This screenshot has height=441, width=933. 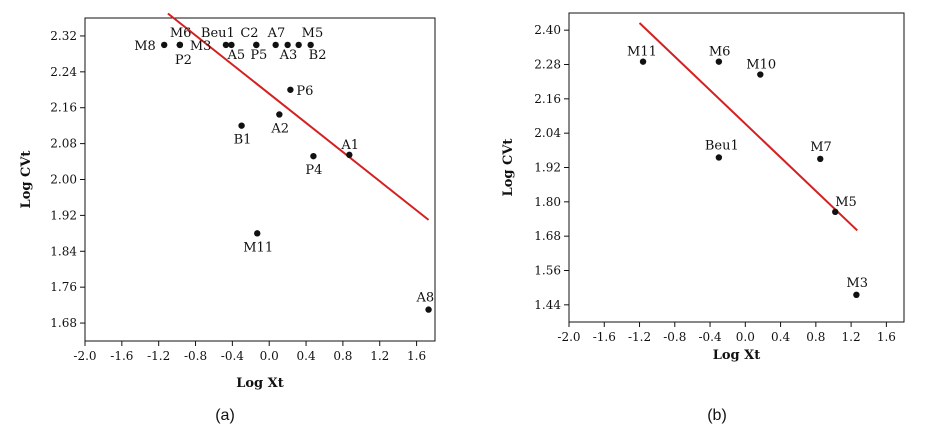 I want to click on panel-caption: (b), so click(x=717, y=415).